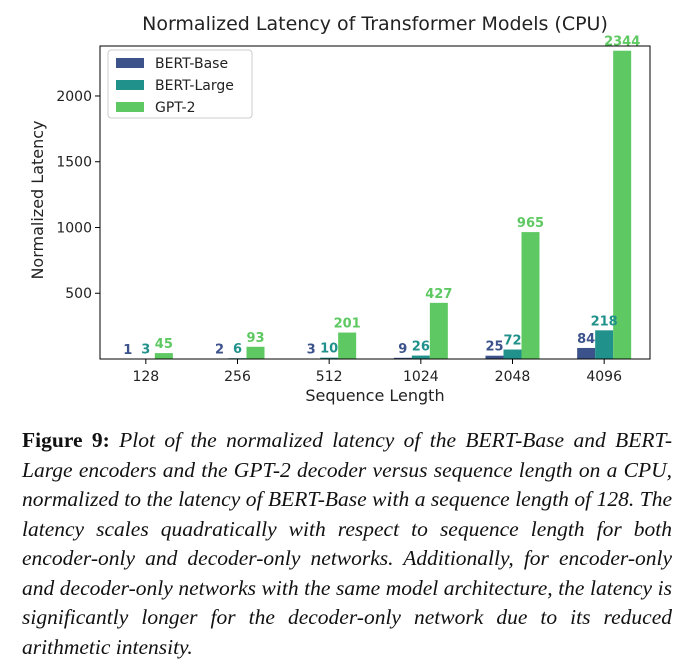 The height and width of the screenshot is (668, 691). What do you see at coordinates (622, 42) in the screenshot?
I see `data-label: 2344` at bounding box center [622, 42].